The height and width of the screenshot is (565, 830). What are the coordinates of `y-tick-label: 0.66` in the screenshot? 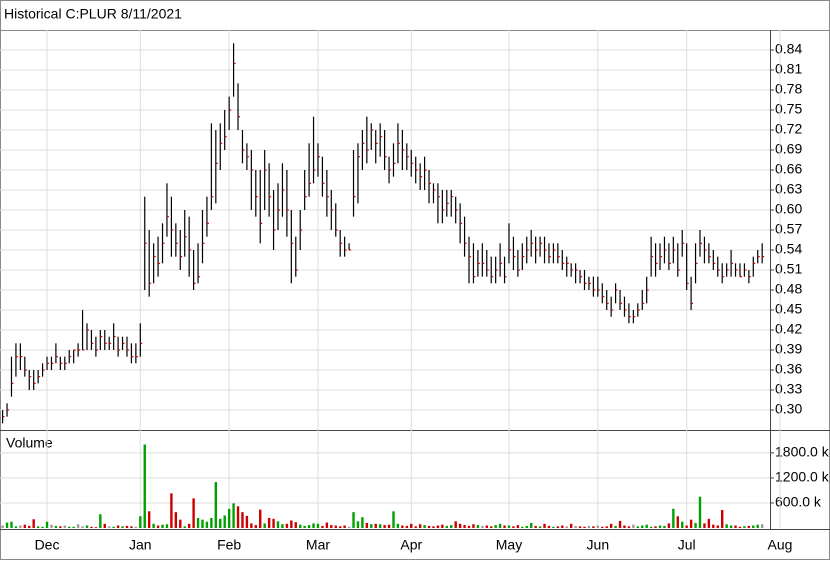 It's located at (788, 169).